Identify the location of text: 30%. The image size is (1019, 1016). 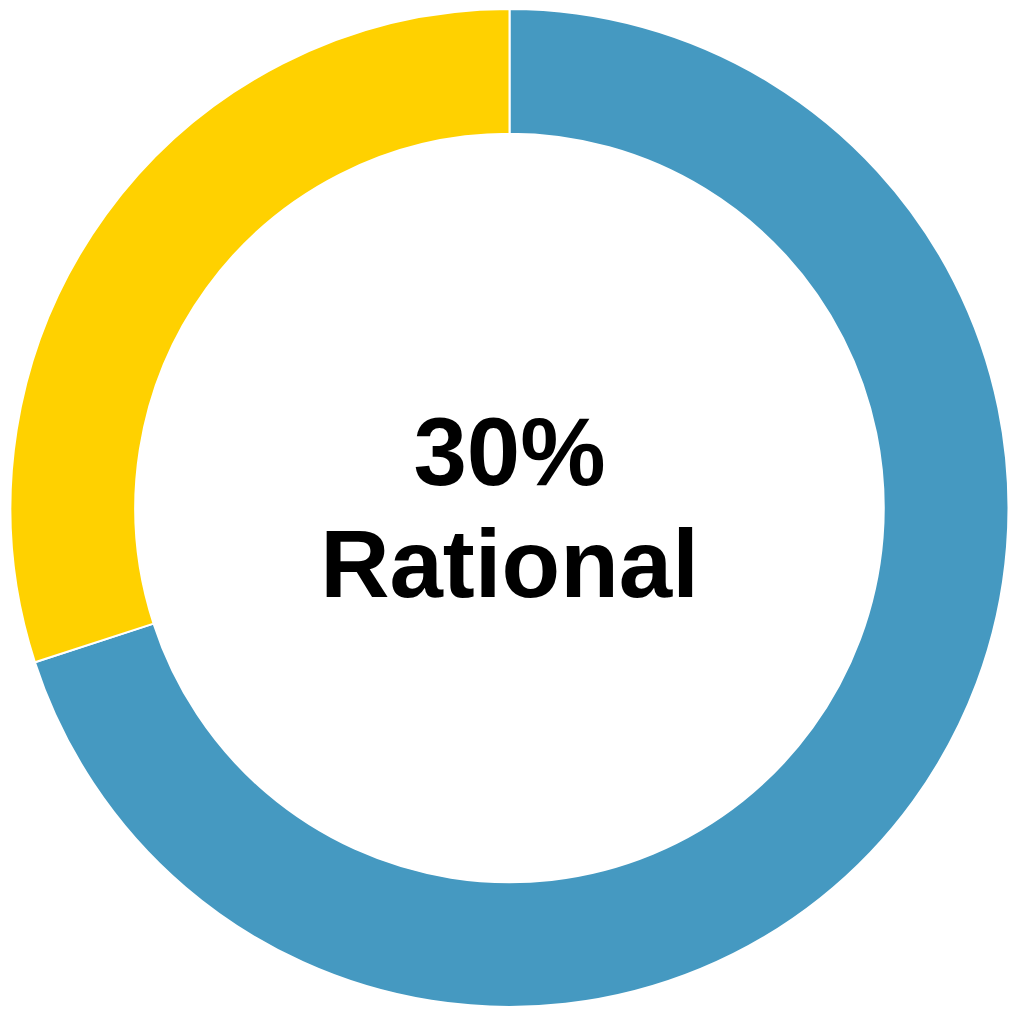
(509, 452).